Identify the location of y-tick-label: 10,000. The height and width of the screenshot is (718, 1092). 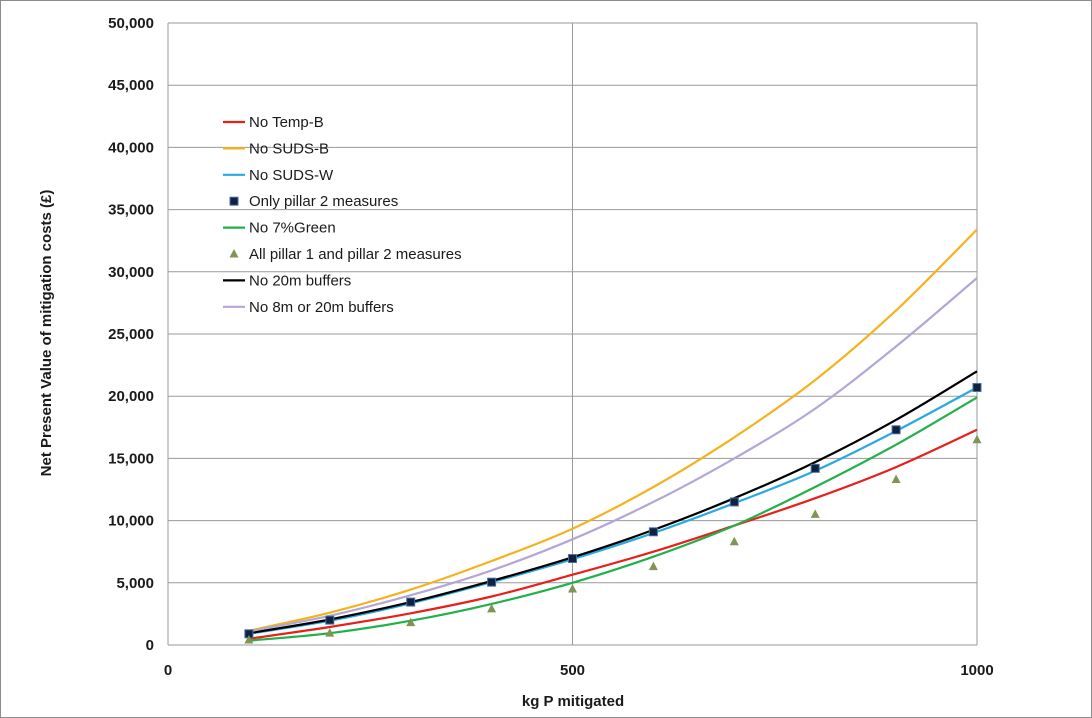
(131, 521).